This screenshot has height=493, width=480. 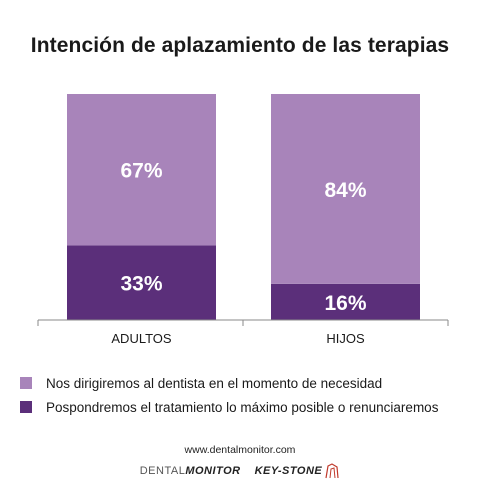 What do you see at coordinates (213, 471) in the screenshot?
I see `logo-monitor-word: MONITOR` at bounding box center [213, 471].